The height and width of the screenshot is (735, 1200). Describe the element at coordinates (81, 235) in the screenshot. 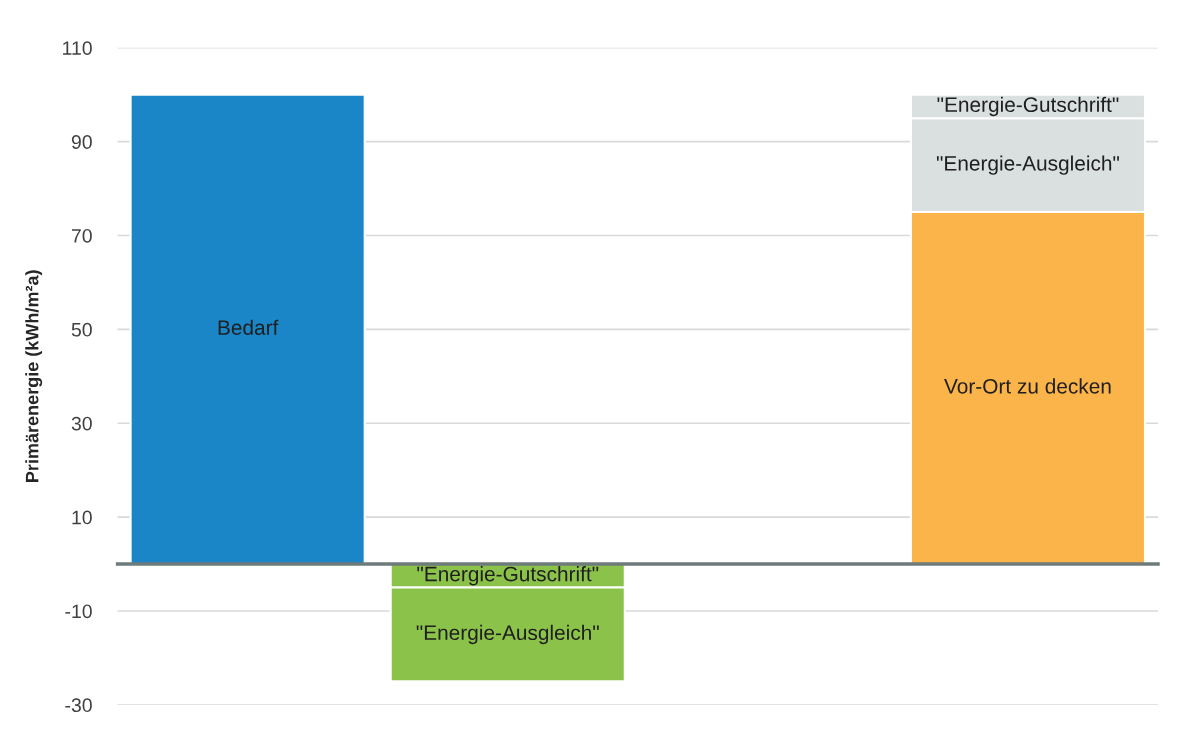

I see `y-tick-label: 70` at that location.